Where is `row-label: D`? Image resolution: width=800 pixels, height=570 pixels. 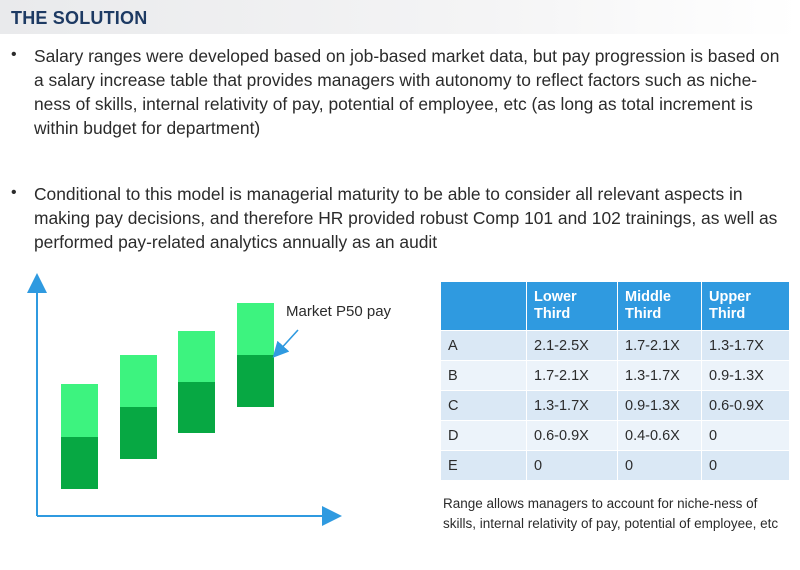 row-label: D is located at coordinates (483, 435).